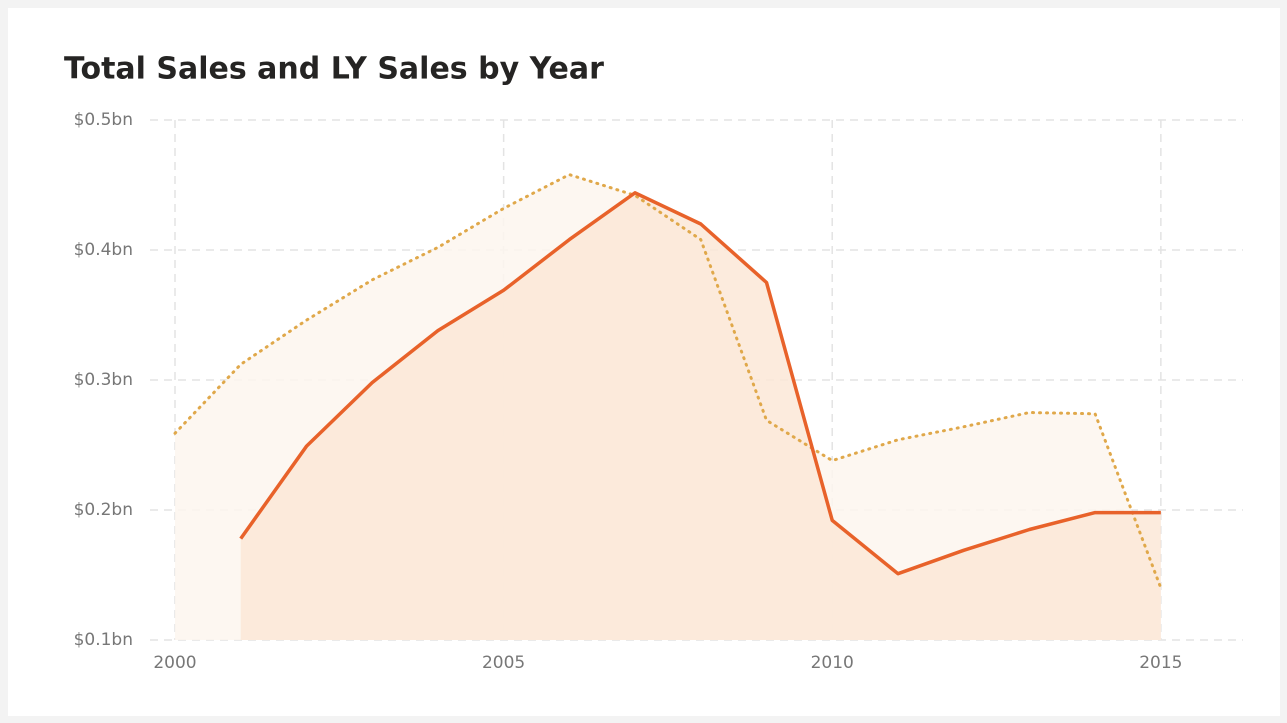  I want to click on y-tick-label: $0.3bn, so click(103, 380).